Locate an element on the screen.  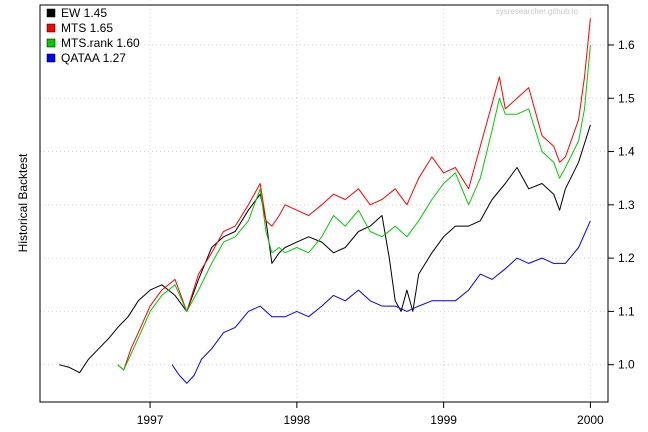
legend-label: MTS.rank 1.60 is located at coordinates (100, 43).